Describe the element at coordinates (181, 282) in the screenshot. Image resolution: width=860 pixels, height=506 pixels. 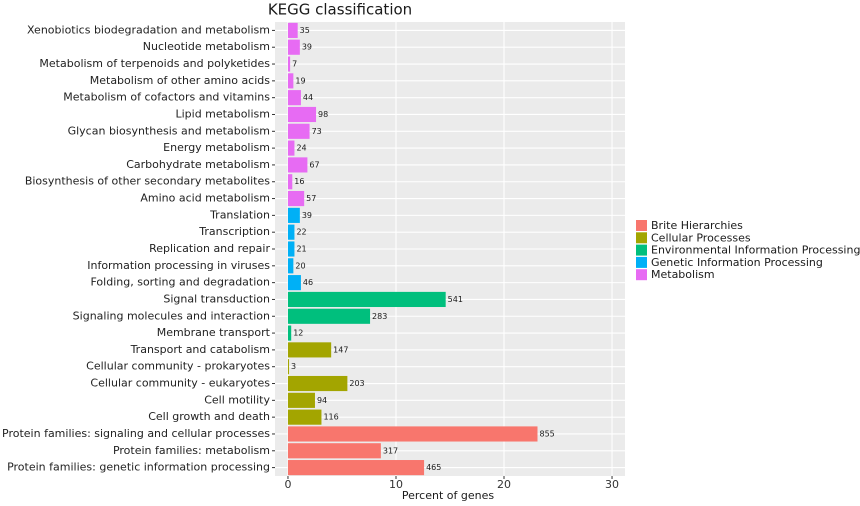
I see `y-tick-label: Folding, sorting and degradation` at that location.